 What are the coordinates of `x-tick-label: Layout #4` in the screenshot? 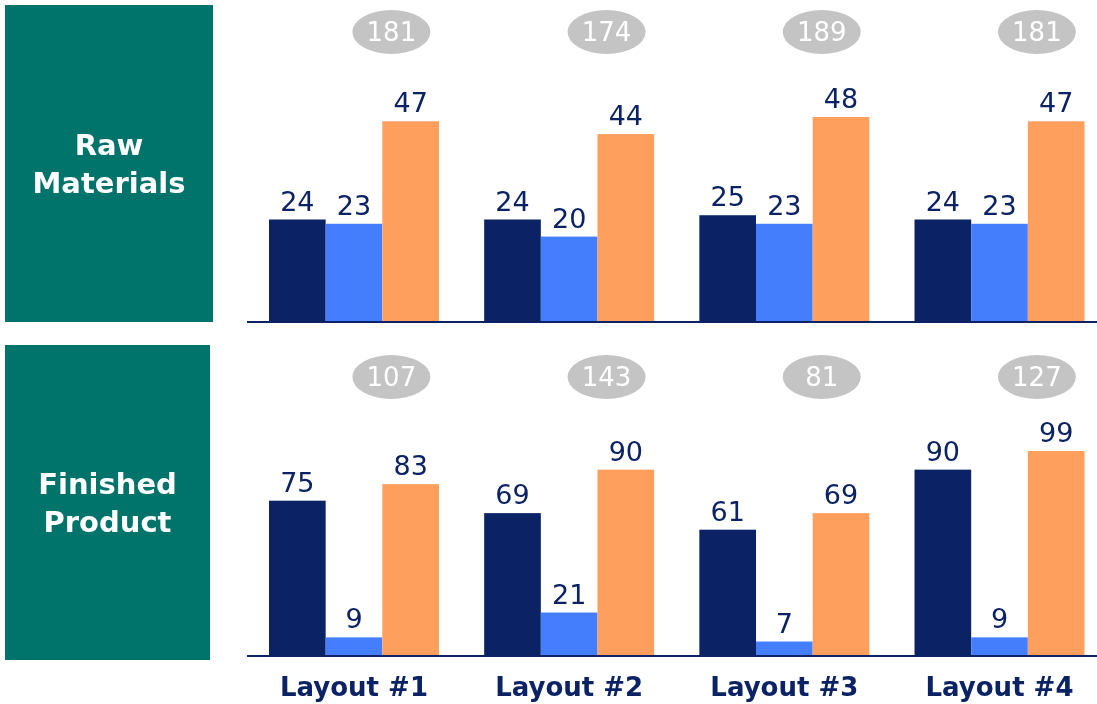 It's located at (999, 687).